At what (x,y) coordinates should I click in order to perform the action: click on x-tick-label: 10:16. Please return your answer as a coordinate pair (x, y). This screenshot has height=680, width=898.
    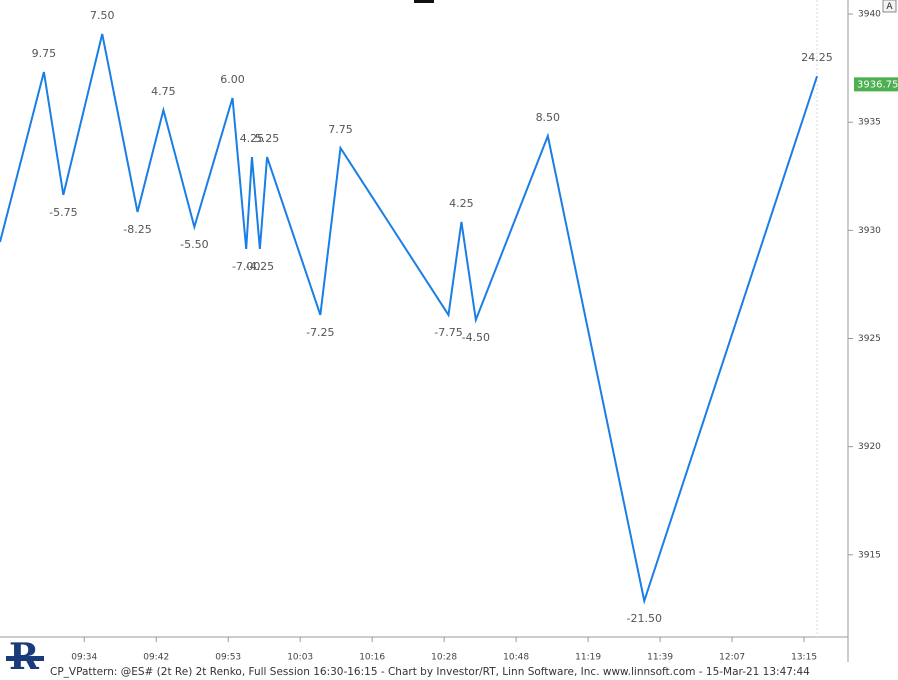
    Looking at the image, I should click on (372, 658).